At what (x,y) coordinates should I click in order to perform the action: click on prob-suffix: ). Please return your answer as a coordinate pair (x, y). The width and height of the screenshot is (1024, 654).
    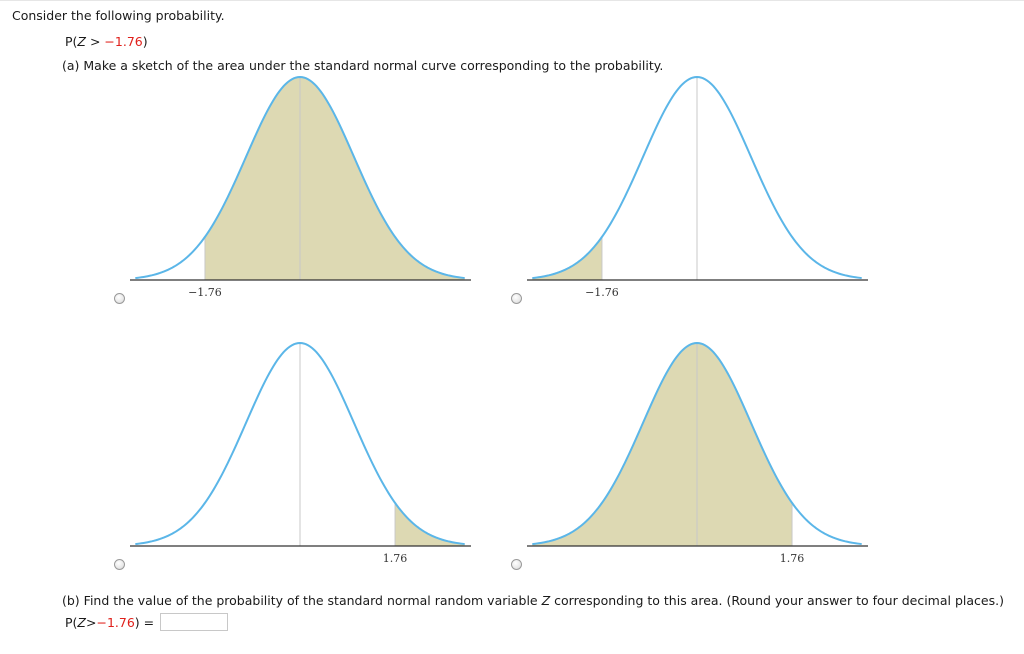
    Looking at the image, I should click on (145, 41).